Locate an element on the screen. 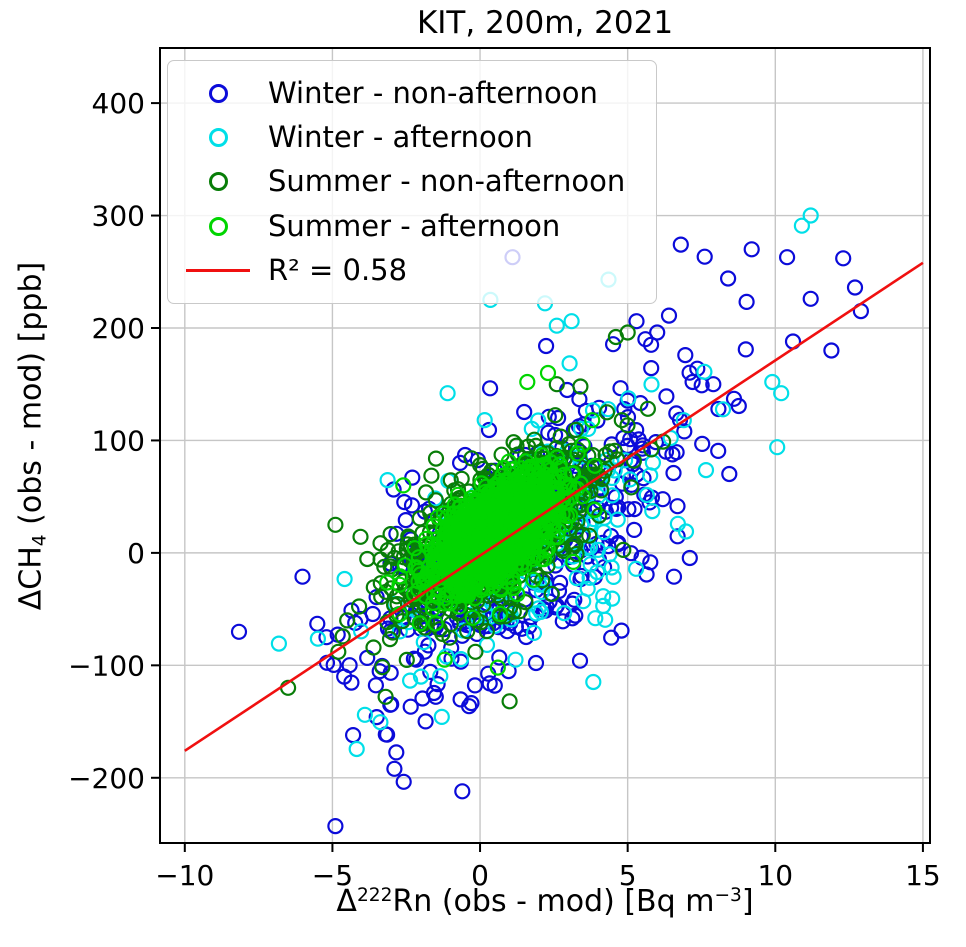  legend-item-label: R² = 0.58 is located at coordinates (338, 269).